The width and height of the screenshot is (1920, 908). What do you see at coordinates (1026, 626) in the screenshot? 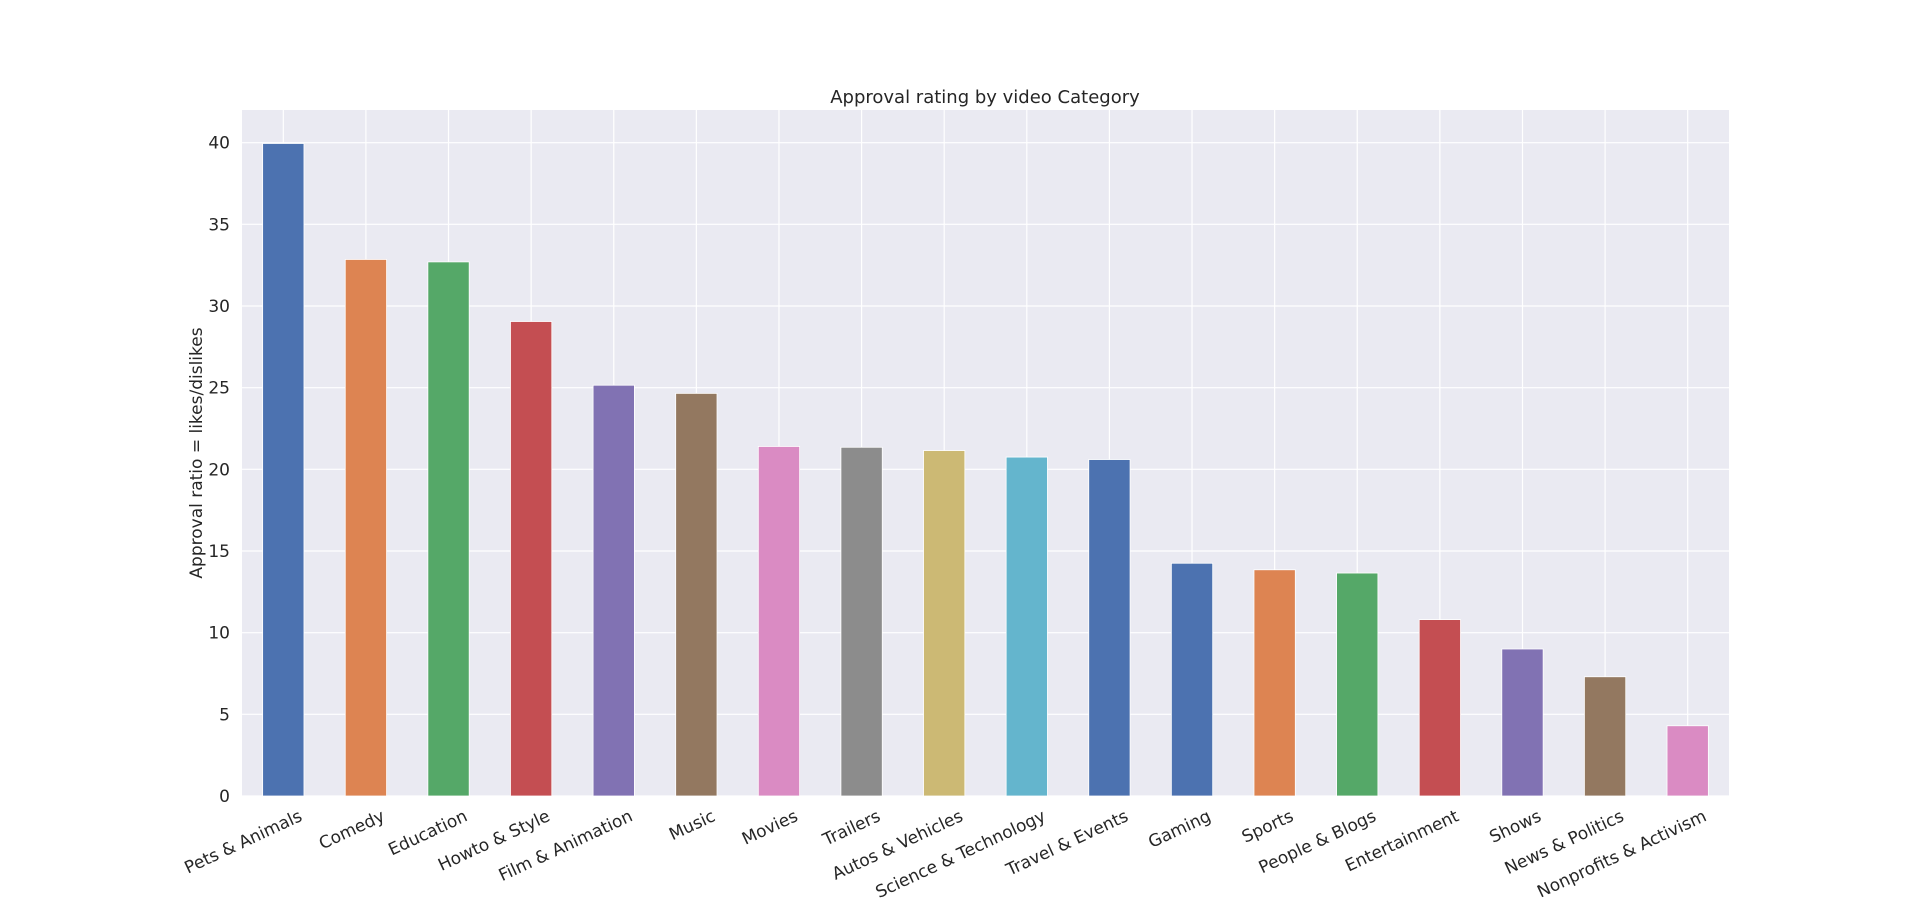
I see `bar-science-technology` at bounding box center [1026, 626].